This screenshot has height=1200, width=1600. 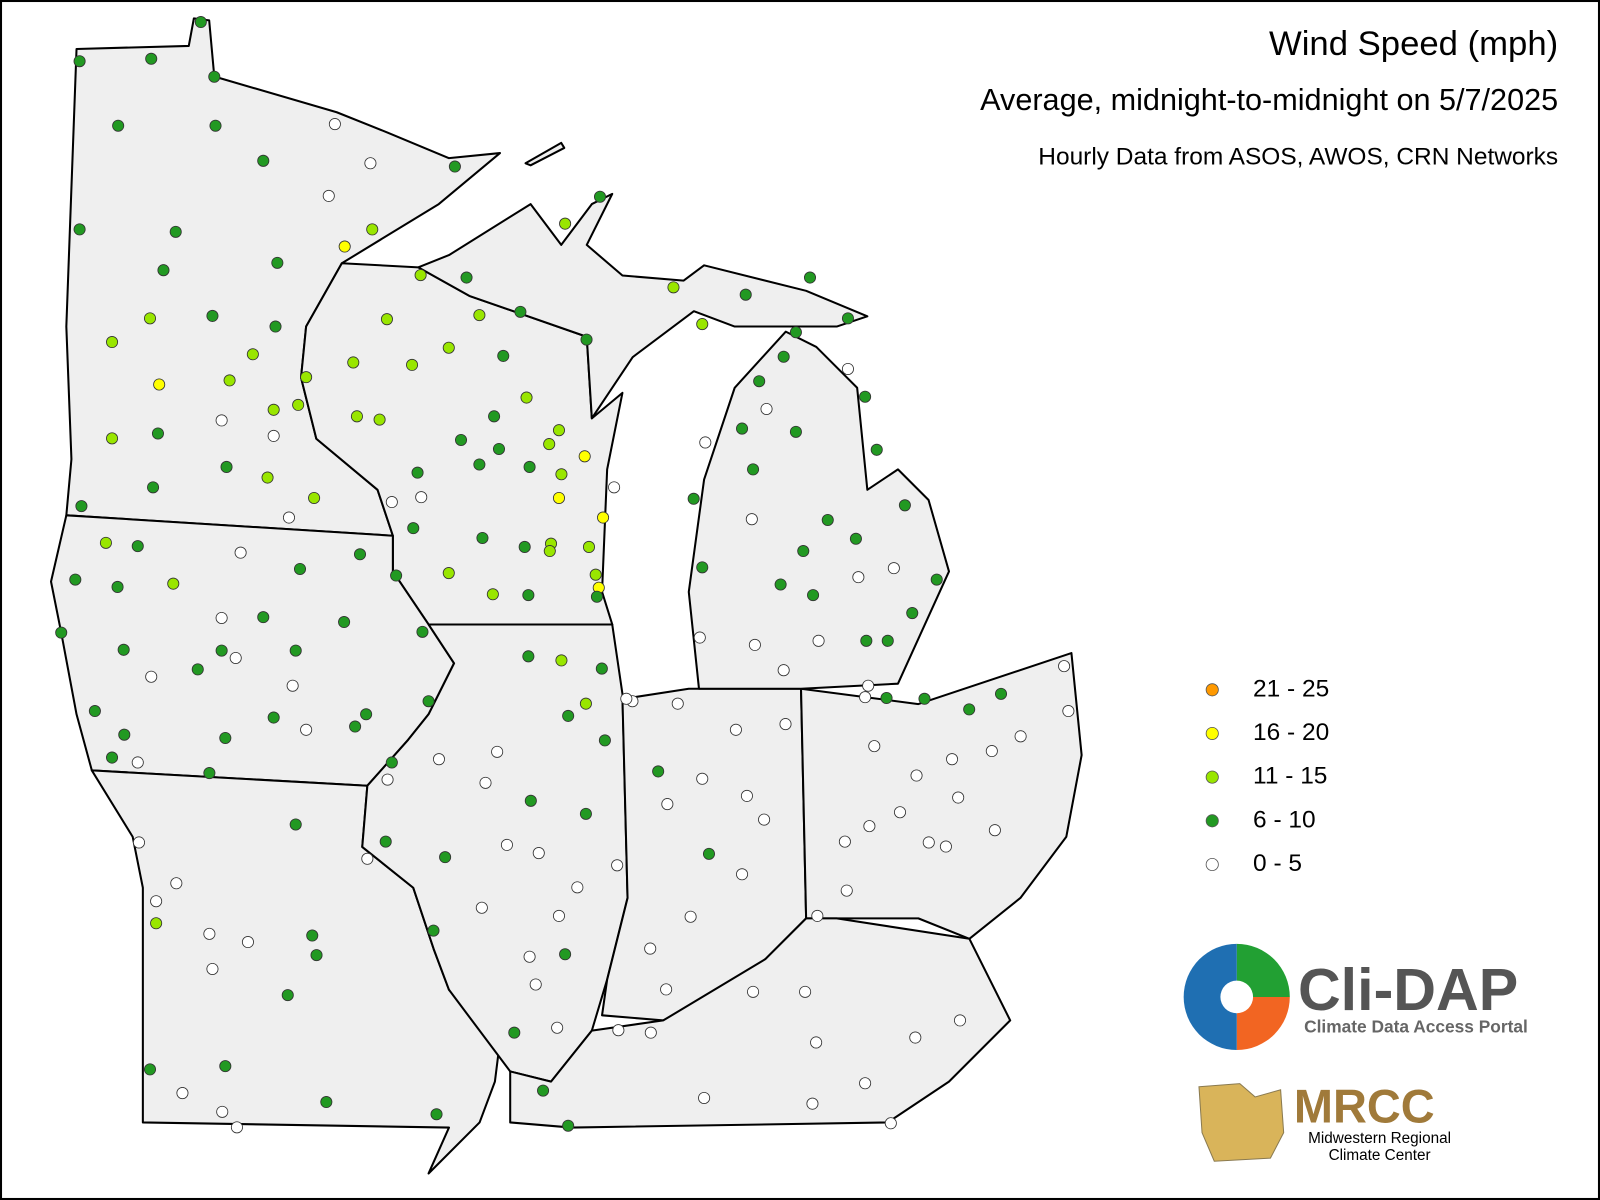 I want to click on legend-swatch, so click(x=1212, y=821).